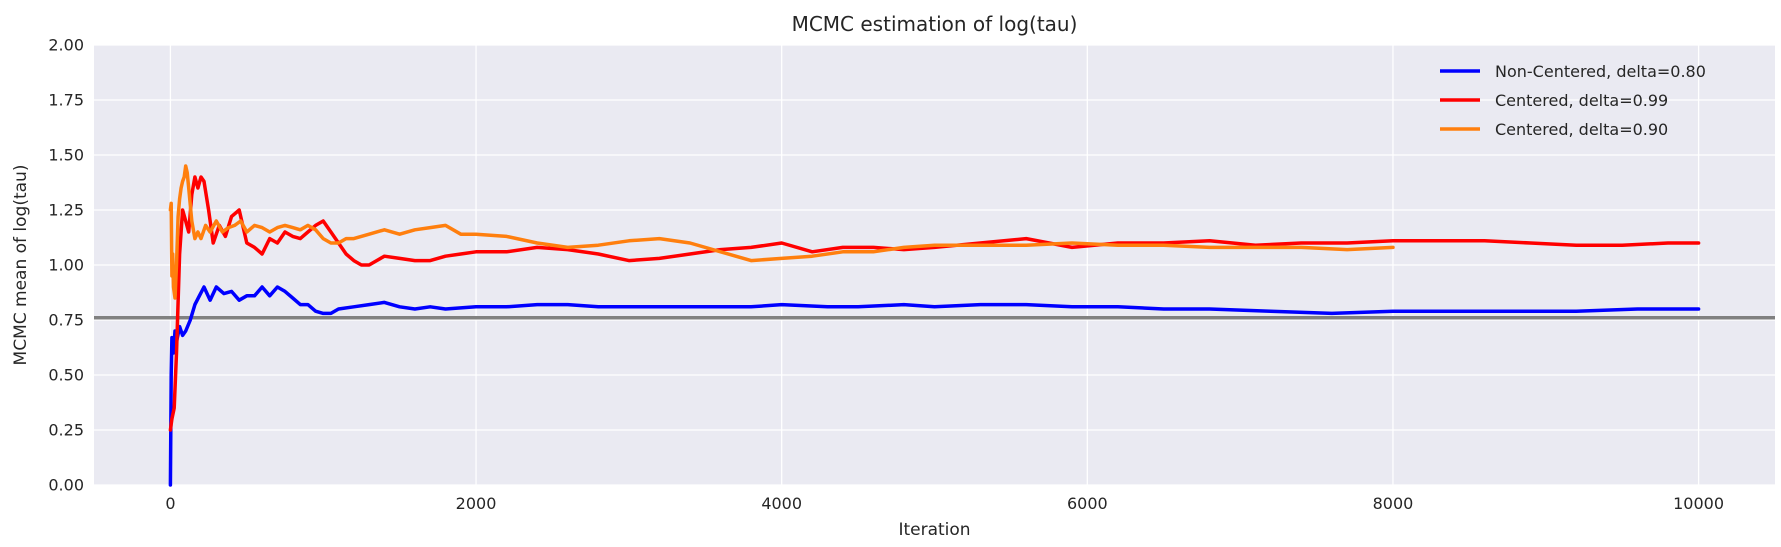 The width and height of the screenshot is (1781, 547). I want to click on y-tick-label: 1.25, so click(66, 210).